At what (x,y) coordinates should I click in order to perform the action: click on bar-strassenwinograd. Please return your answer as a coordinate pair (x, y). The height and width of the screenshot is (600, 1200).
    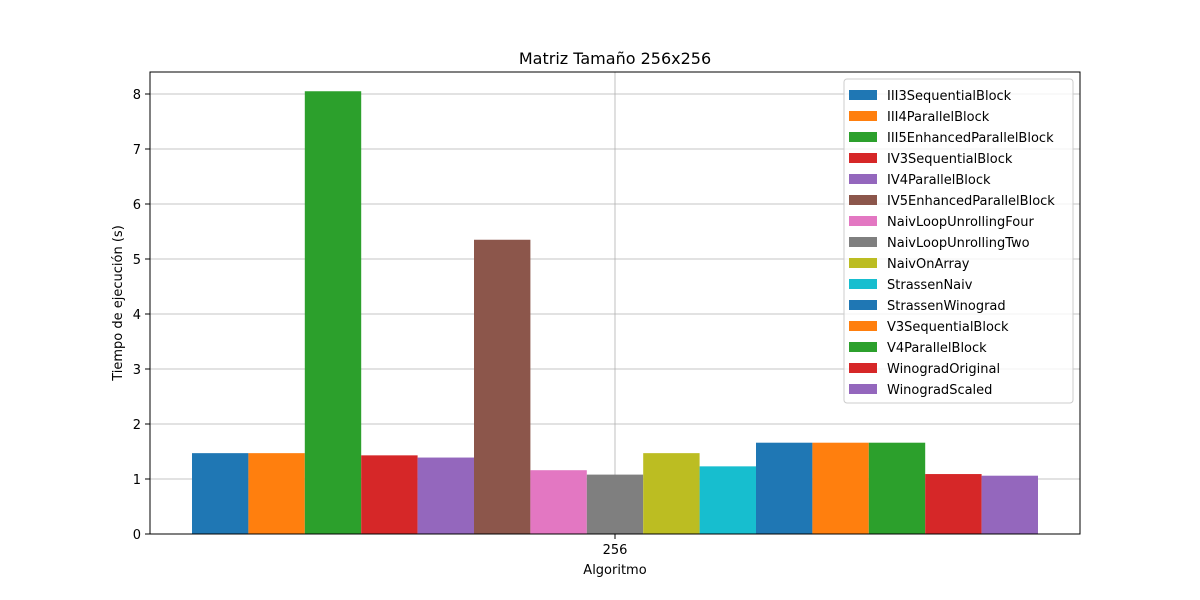
    Looking at the image, I should click on (784, 488).